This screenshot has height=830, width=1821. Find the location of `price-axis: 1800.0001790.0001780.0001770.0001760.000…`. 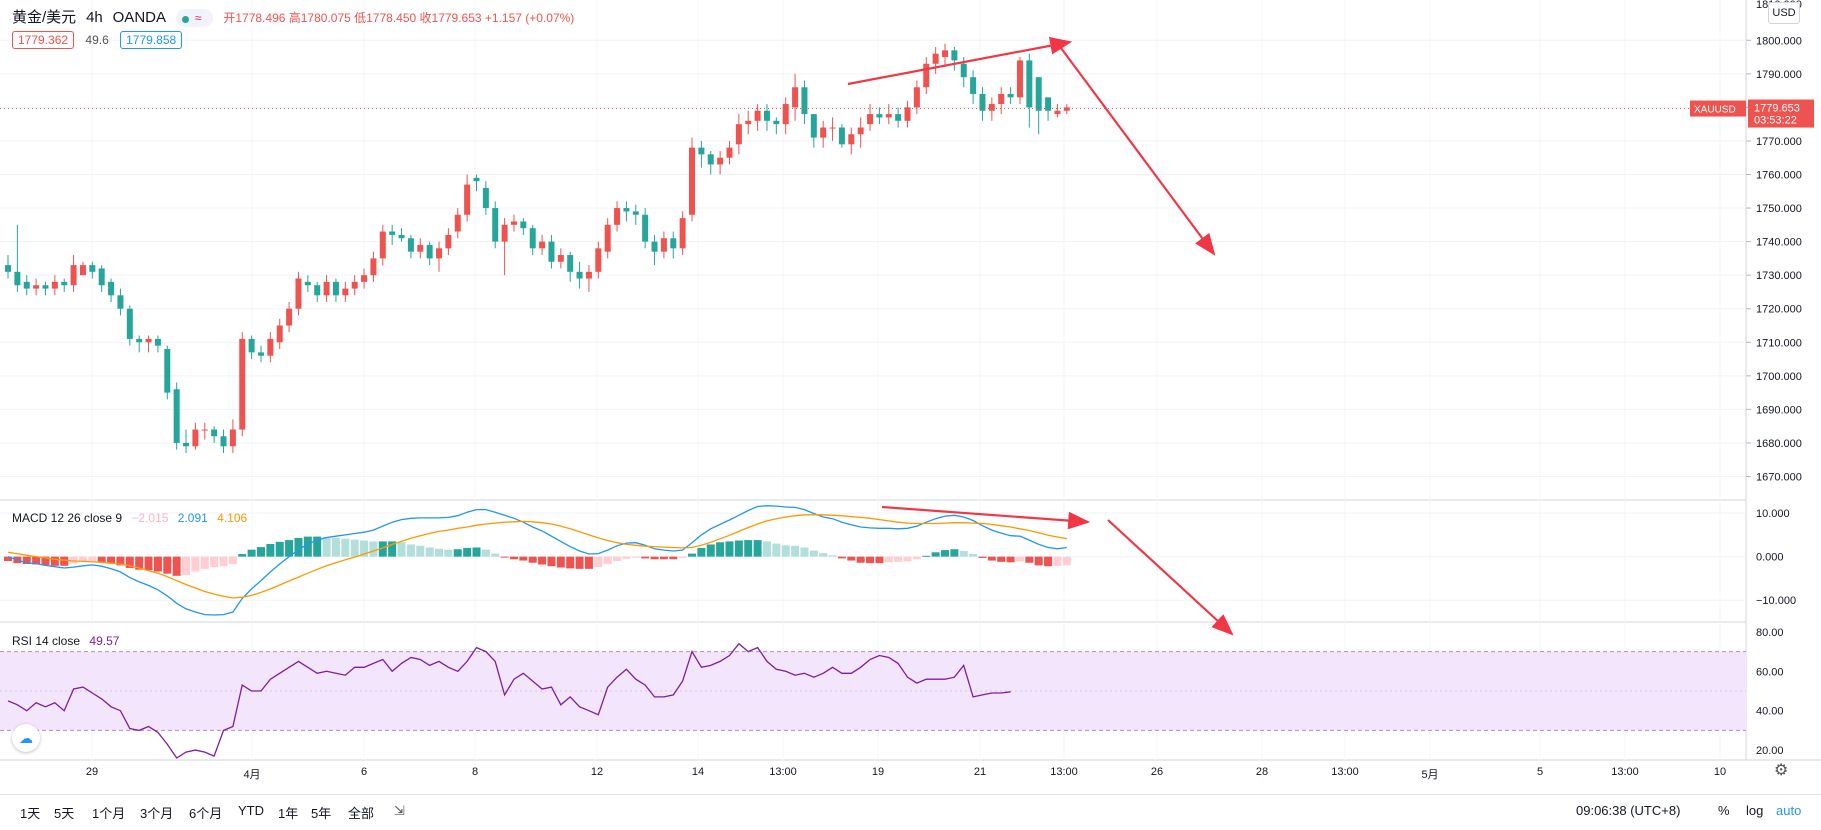

price-axis: 1800.0001790.0001780.0001770.0001760.000… is located at coordinates (1752, 378).